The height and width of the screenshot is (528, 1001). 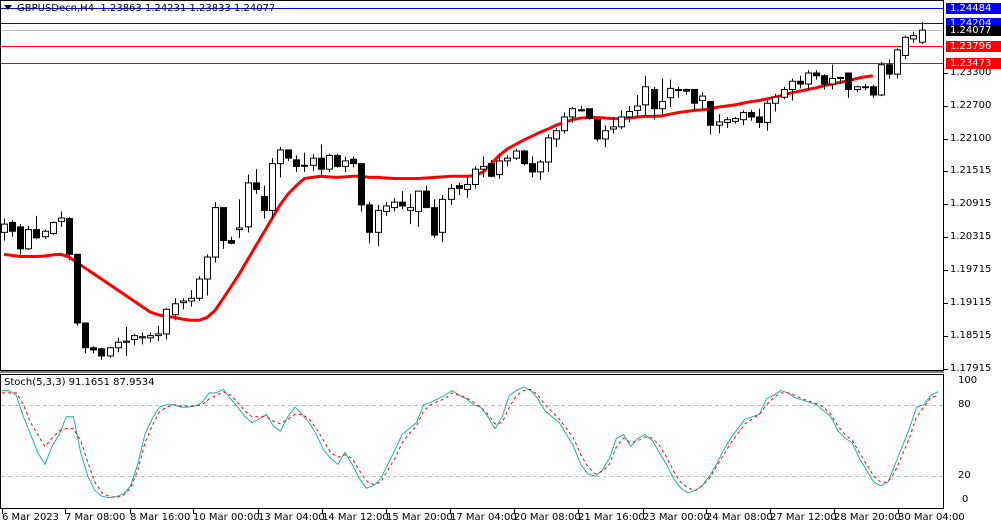 I want to click on symbol-timeframe: GBPUSDecn,H4, so click(x=56, y=8).